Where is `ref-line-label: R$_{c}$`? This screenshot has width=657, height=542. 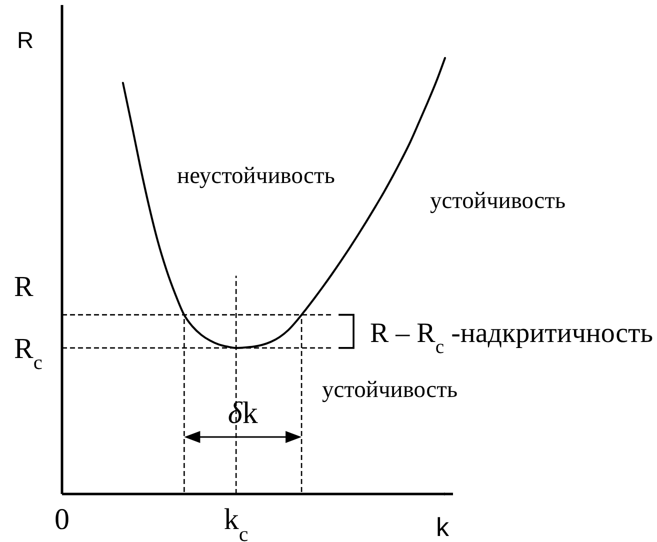 ref-line-label: R$_{c}$ is located at coordinates (28, 353).